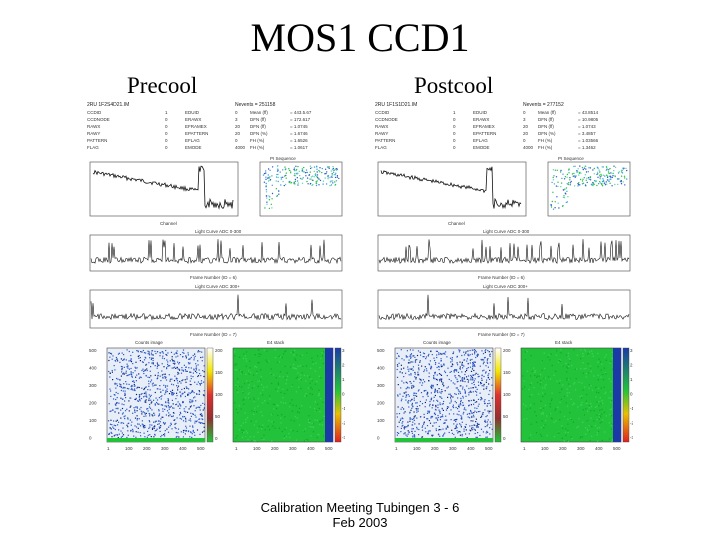  Describe the element at coordinates (547, 112) in the screenshot. I see `stat-key: Mean (ff)` at that location.